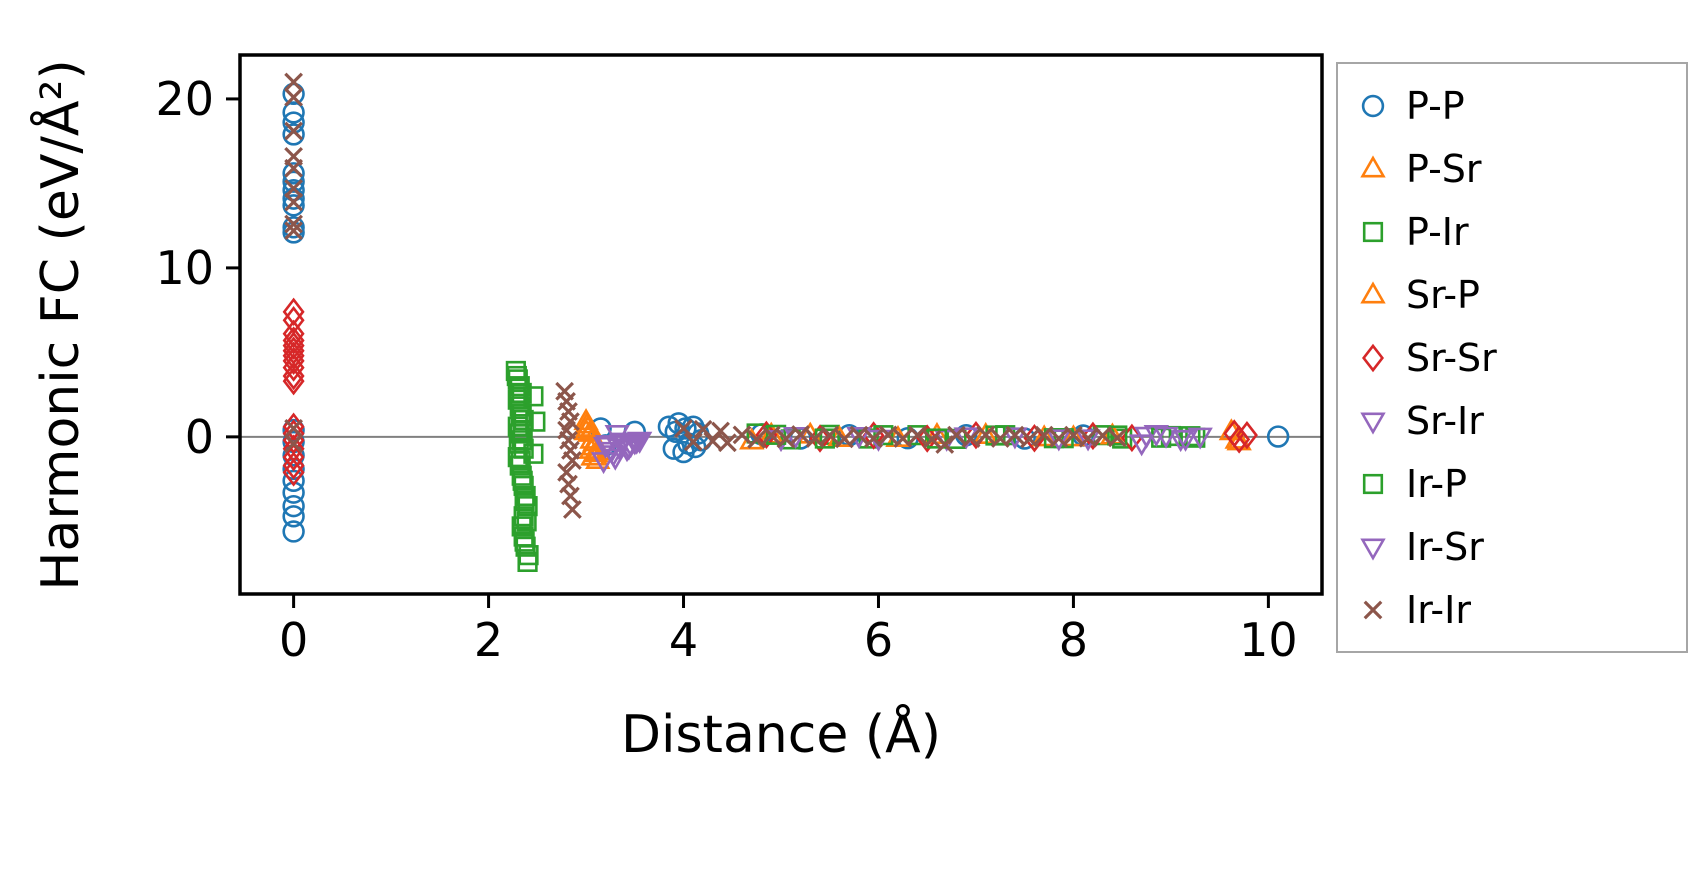 The width and height of the screenshot is (1697, 883). Describe the element at coordinates (1444, 168) in the screenshot. I see `legend-label: P-Sr` at that location.